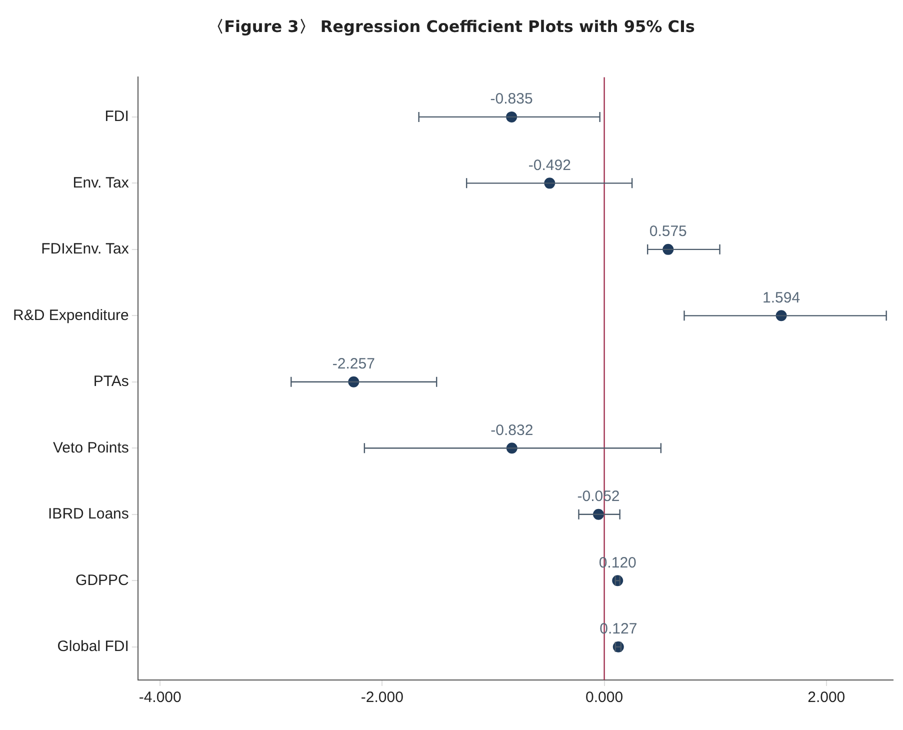  What do you see at coordinates (85, 249) in the screenshot?
I see `y-tick-label: FDIxEnv. Tax` at bounding box center [85, 249].